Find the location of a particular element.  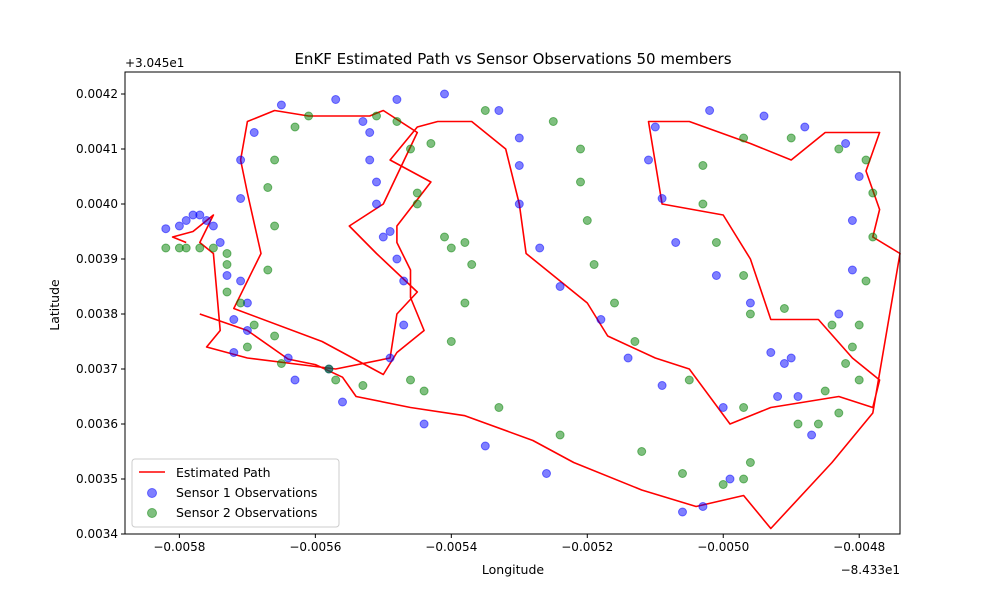

x-offset-label: −8.433e1 is located at coordinates (870, 570).